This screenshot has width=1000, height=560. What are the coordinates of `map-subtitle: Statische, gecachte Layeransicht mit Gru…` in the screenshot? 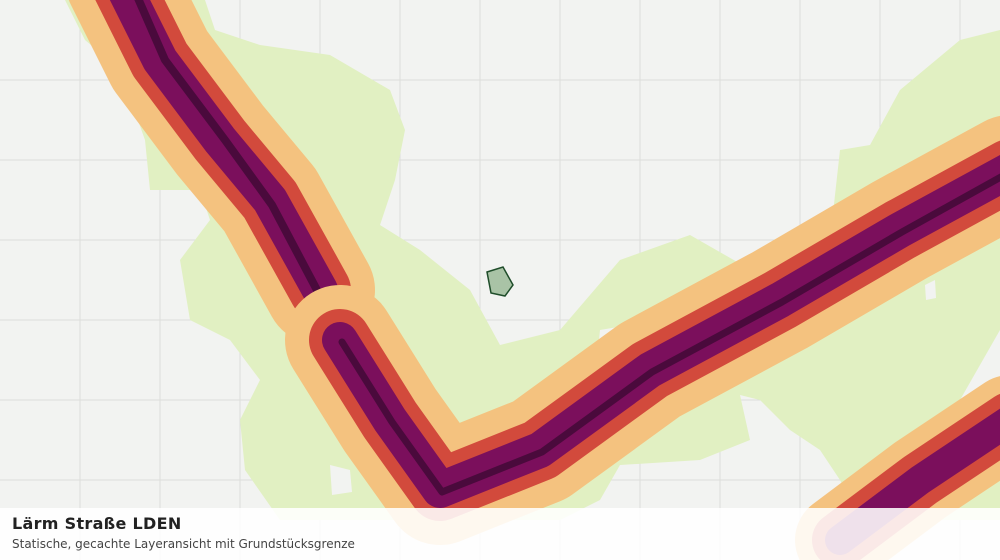 It's located at (183, 544).